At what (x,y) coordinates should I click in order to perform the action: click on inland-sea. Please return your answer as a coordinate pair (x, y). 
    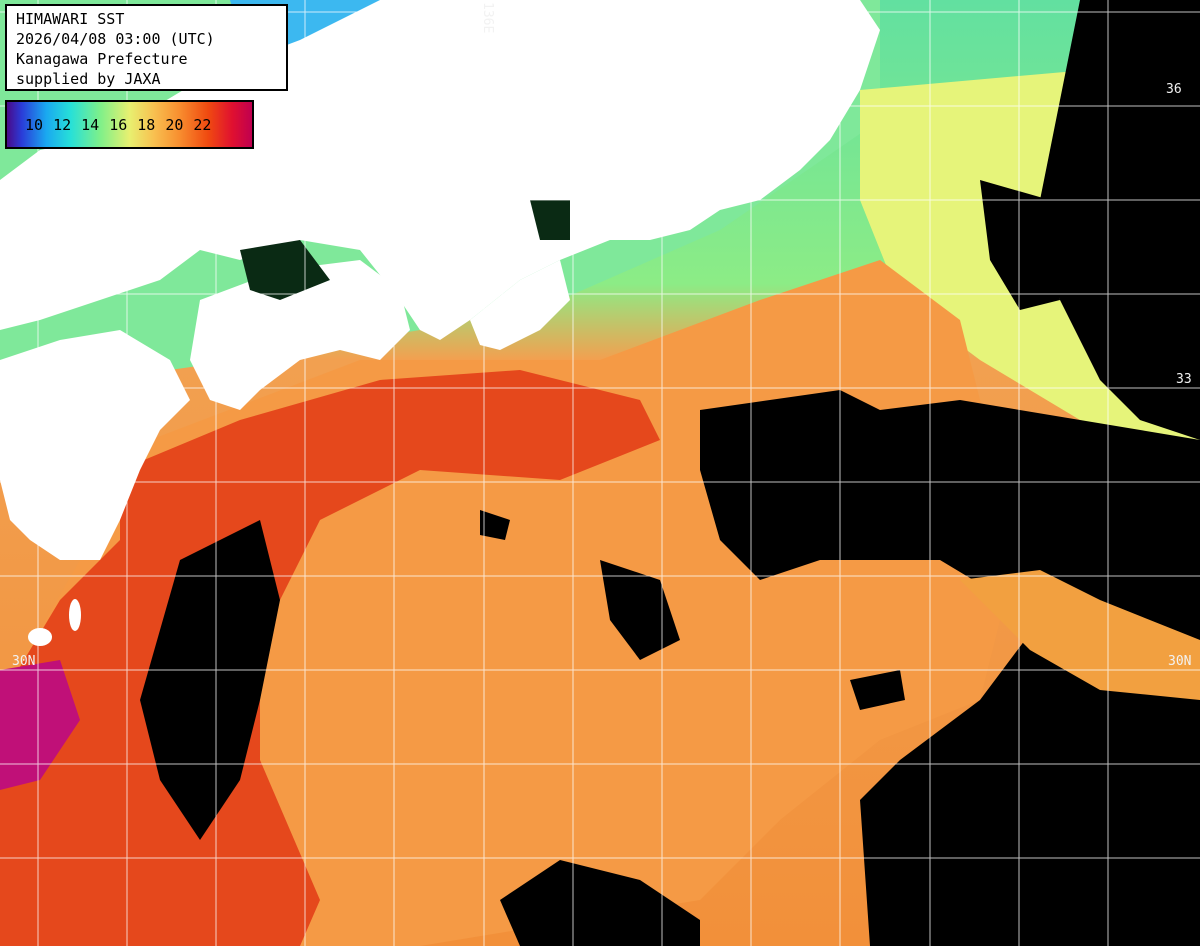
    Looking at the image, I should click on (285, 270).